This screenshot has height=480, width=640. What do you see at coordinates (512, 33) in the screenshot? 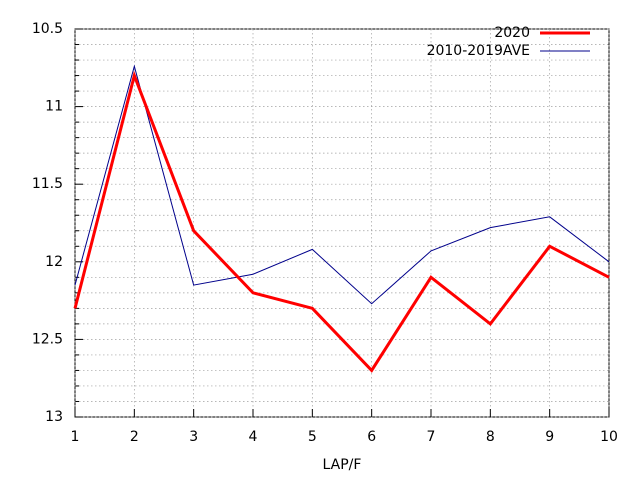
I see `legend-label: 2020` at bounding box center [512, 33].